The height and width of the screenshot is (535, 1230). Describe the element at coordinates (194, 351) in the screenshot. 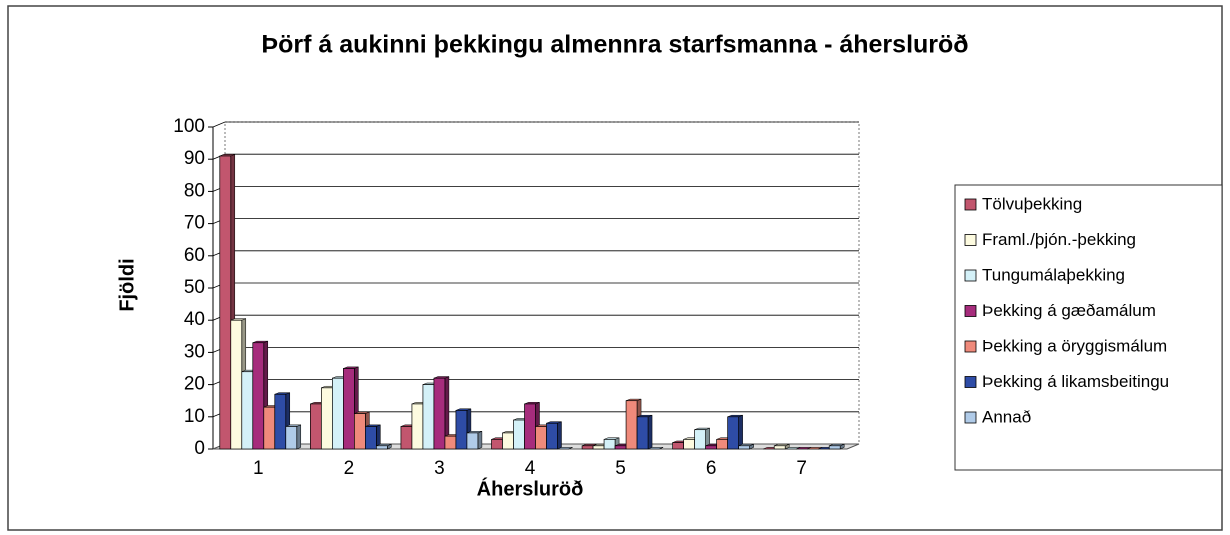

I see `y-tick-label: 30` at that location.